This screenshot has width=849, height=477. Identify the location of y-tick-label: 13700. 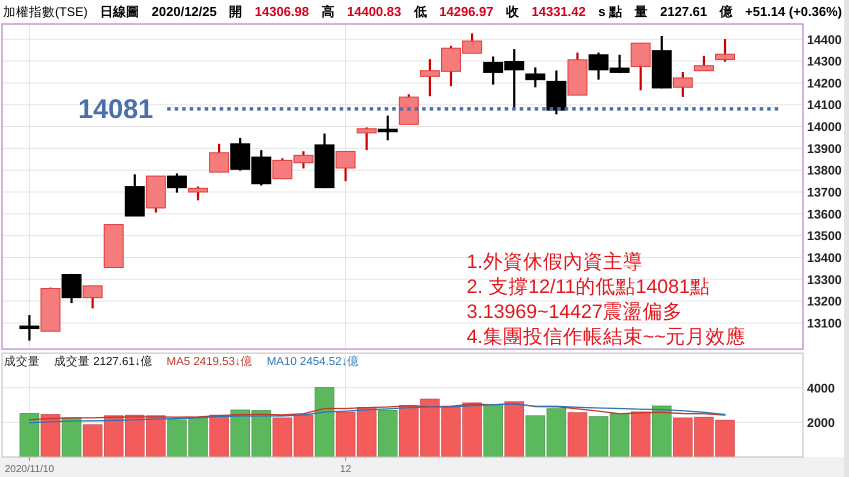
(824, 193).